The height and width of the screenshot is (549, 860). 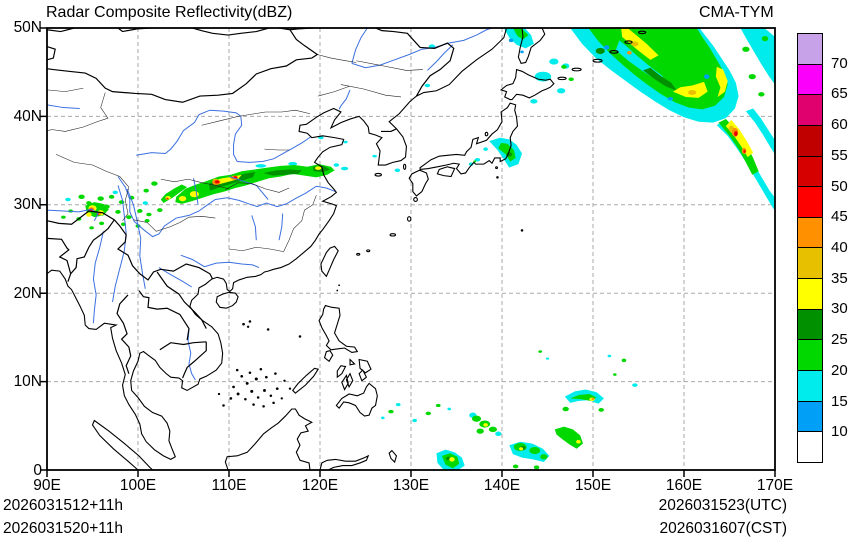 I want to click on x-axis-label: 140E, so click(x=502, y=485).